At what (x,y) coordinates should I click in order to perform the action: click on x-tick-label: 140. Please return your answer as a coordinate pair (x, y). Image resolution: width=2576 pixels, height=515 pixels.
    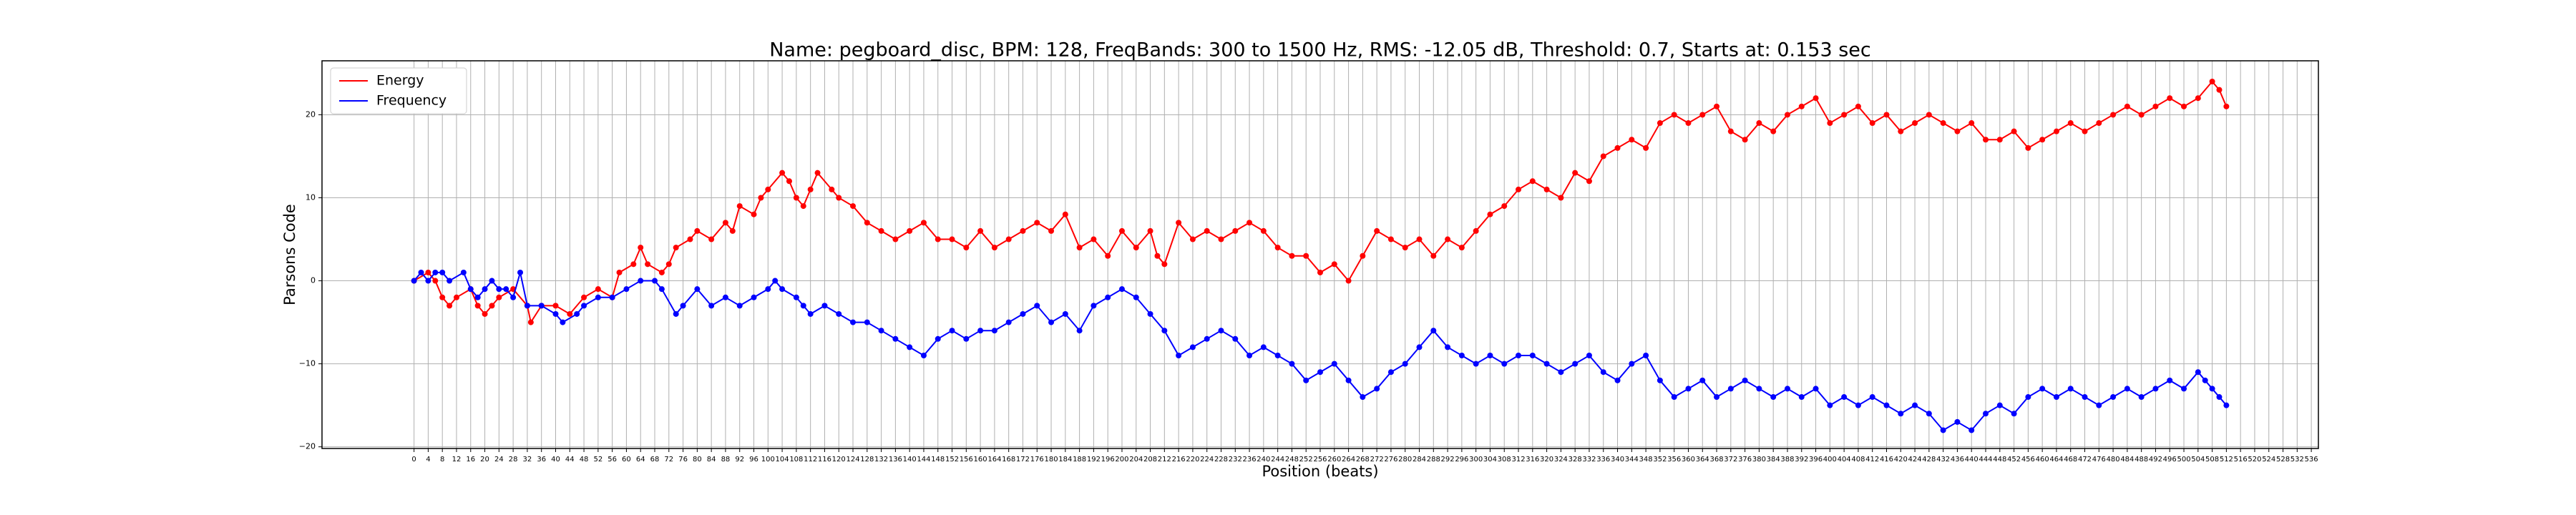
    Looking at the image, I should click on (910, 460).